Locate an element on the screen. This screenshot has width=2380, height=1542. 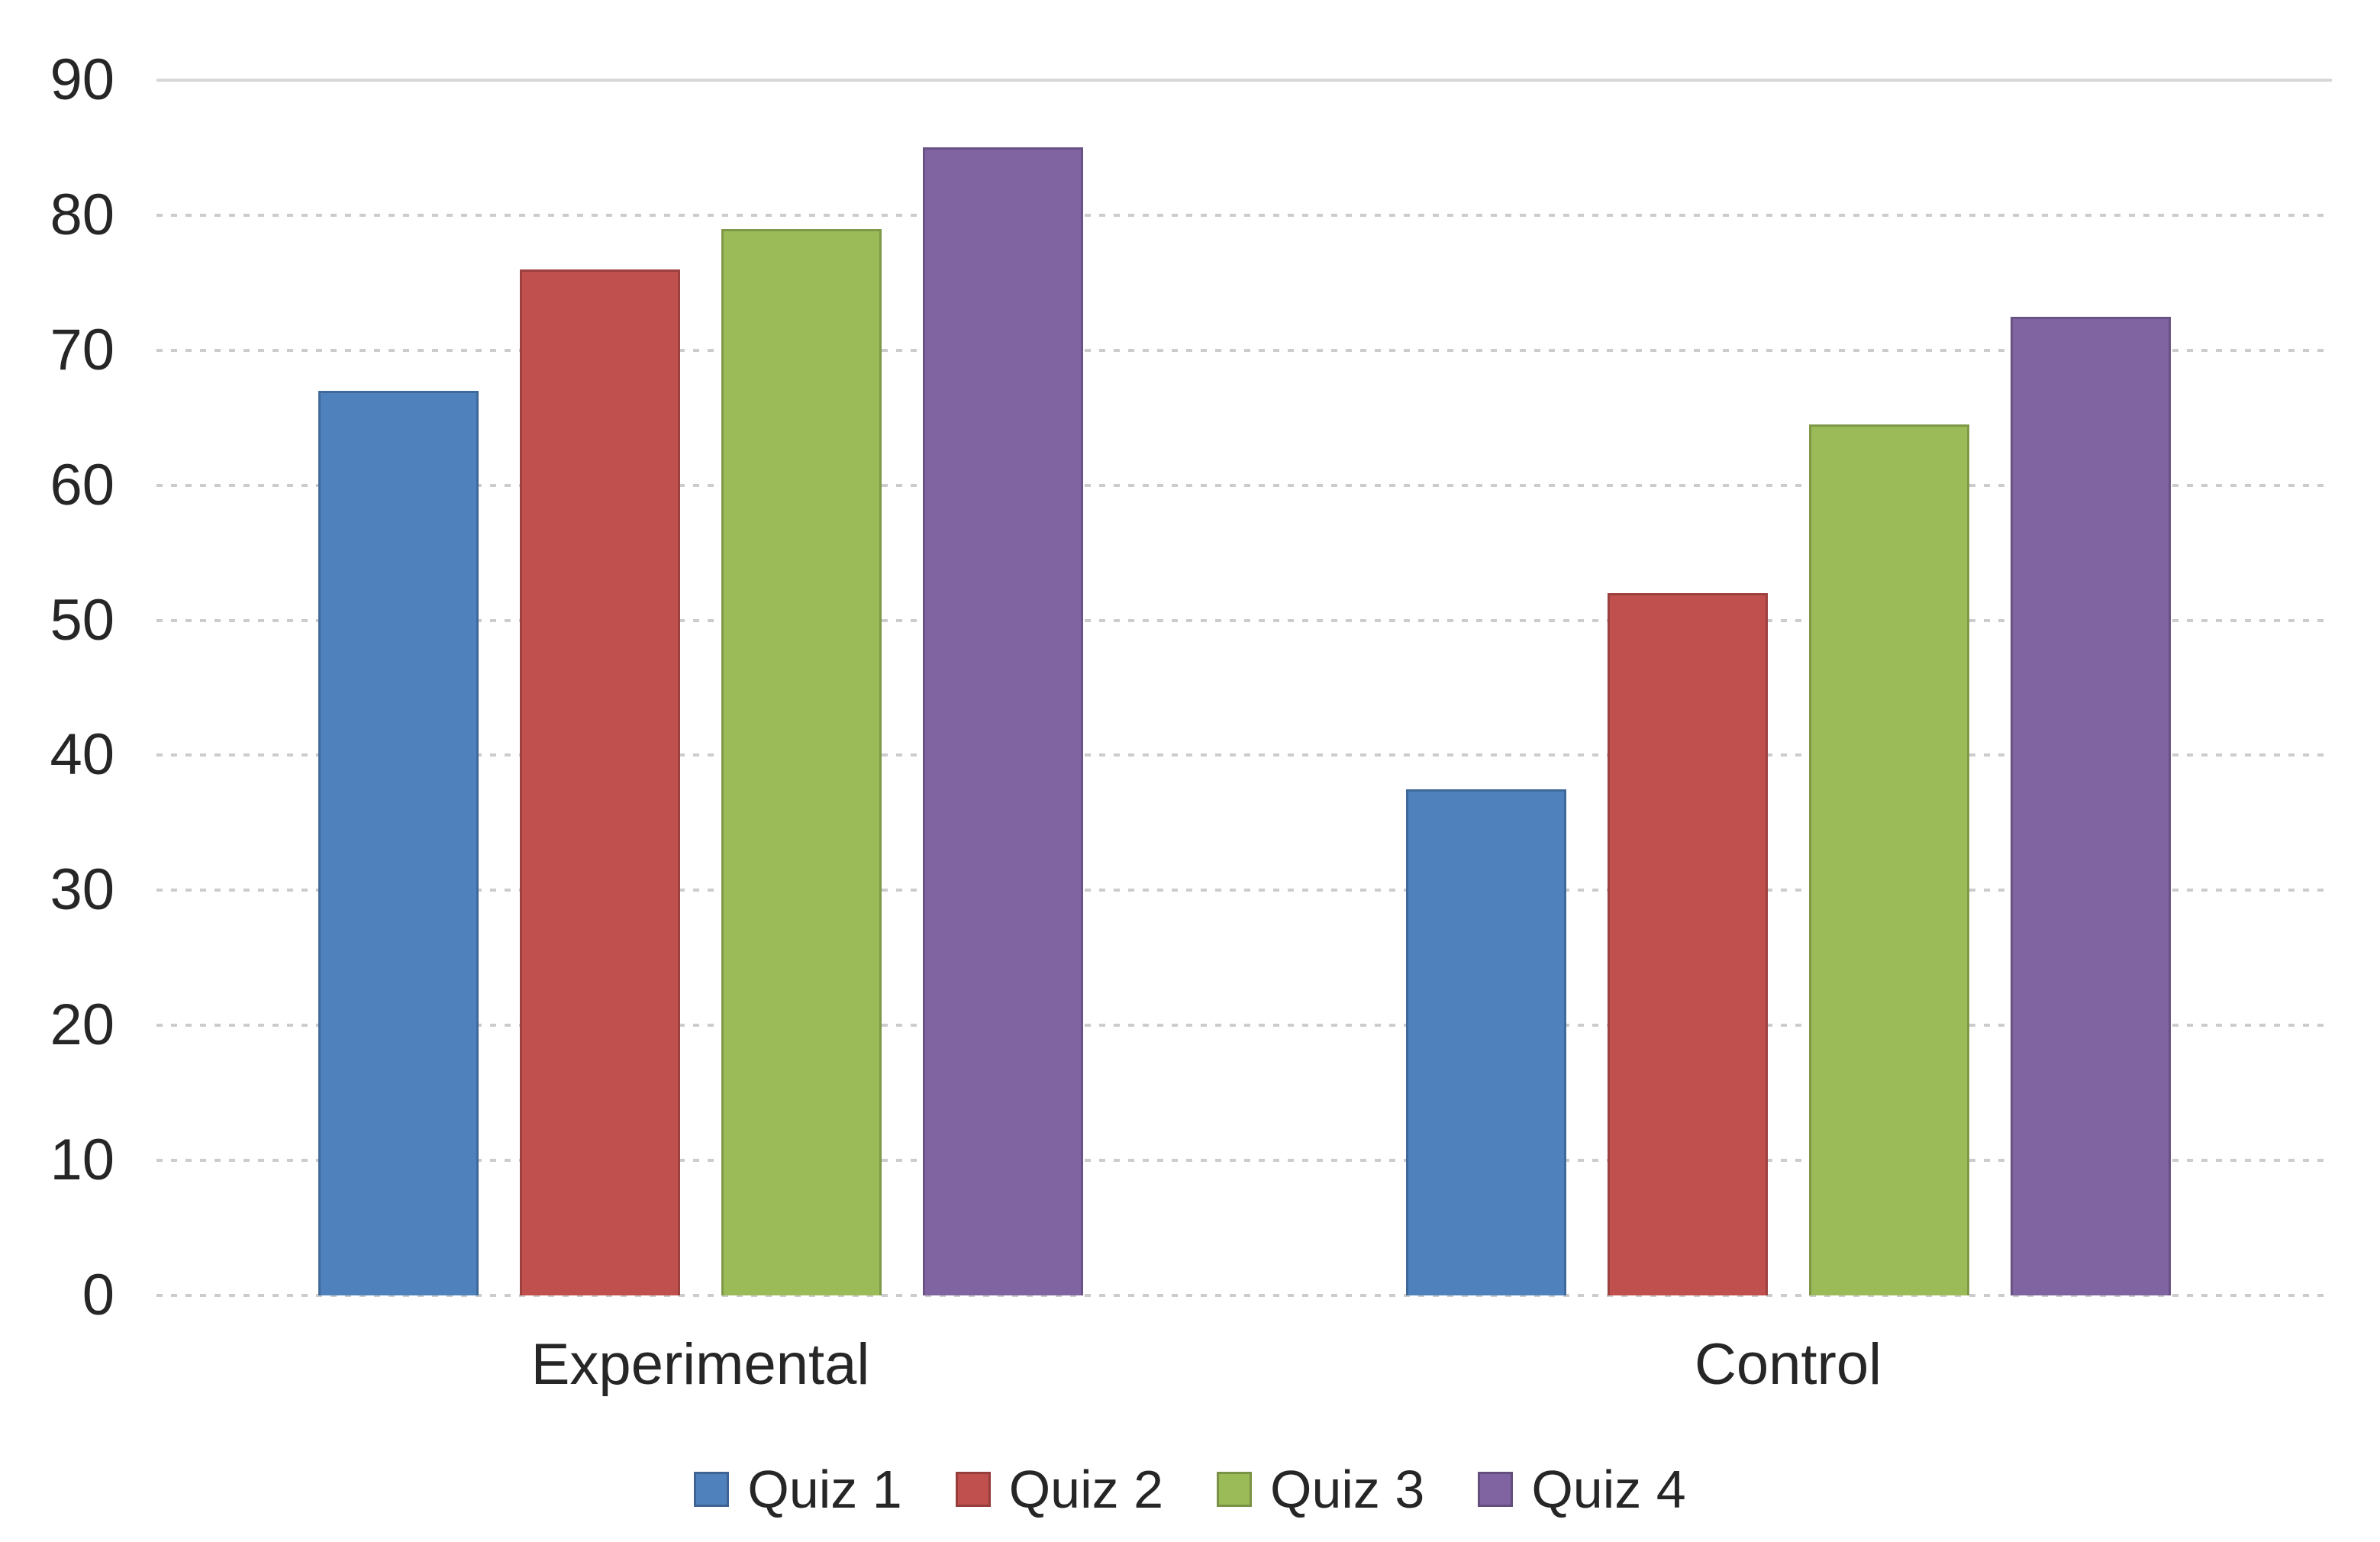
legend-label-quiz-4: Quiz 4 is located at coordinates (1608, 1489).